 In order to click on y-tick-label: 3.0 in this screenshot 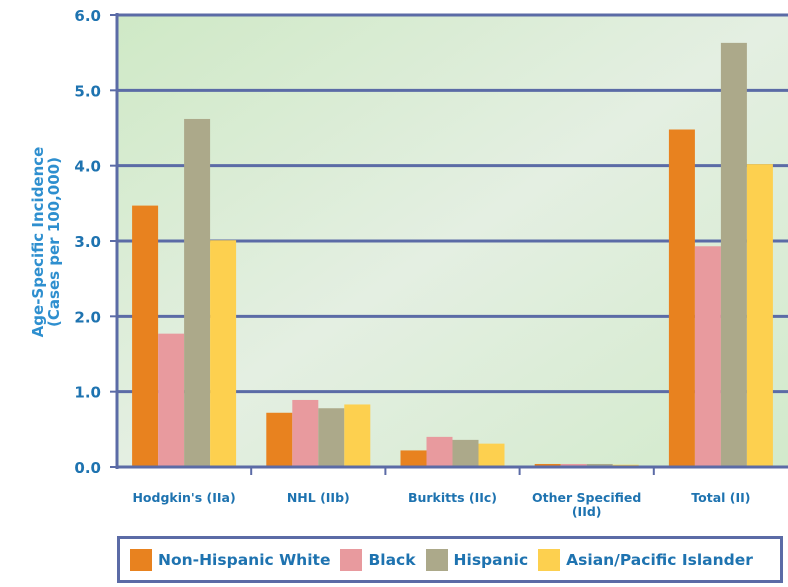, I will do `click(87, 242)`.